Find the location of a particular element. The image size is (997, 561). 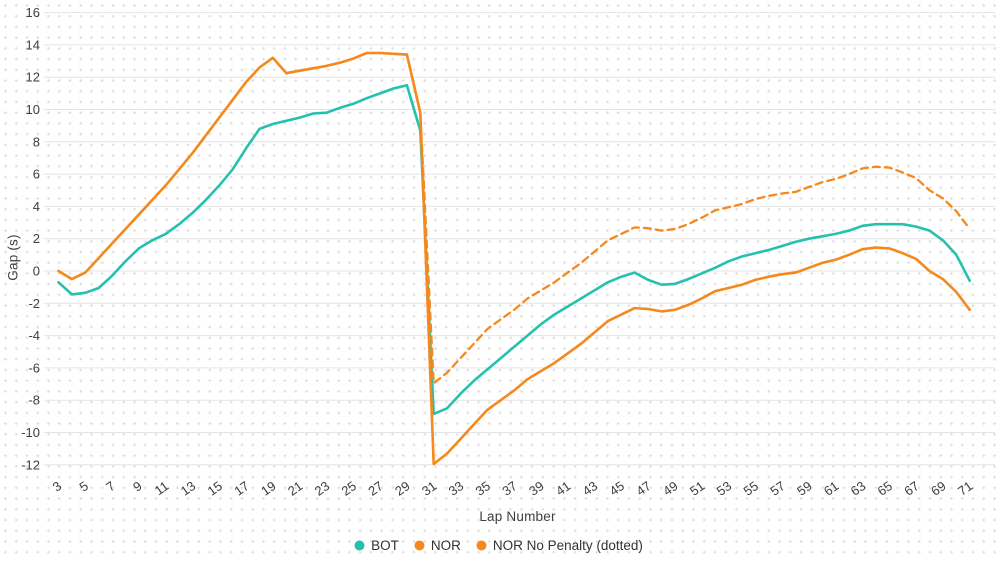

x-tick-label-49: 49 is located at coordinates (670, 488).